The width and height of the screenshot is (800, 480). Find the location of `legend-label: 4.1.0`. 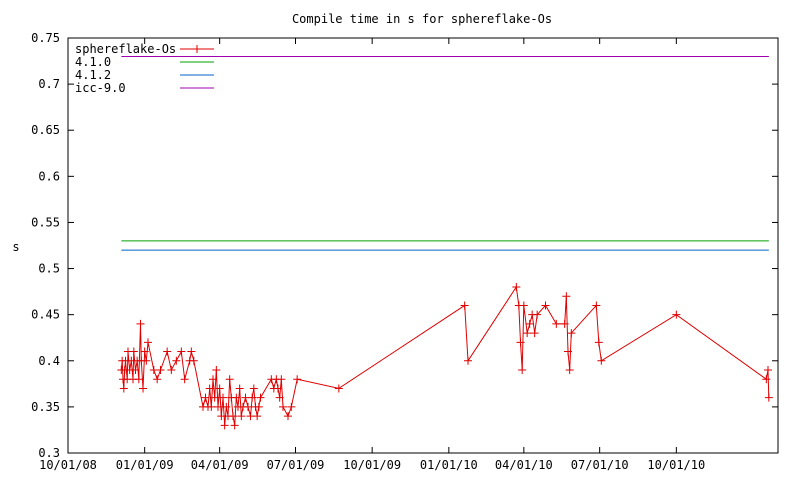

legend-label: 4.1.0 is located at coordinates (93, 62).